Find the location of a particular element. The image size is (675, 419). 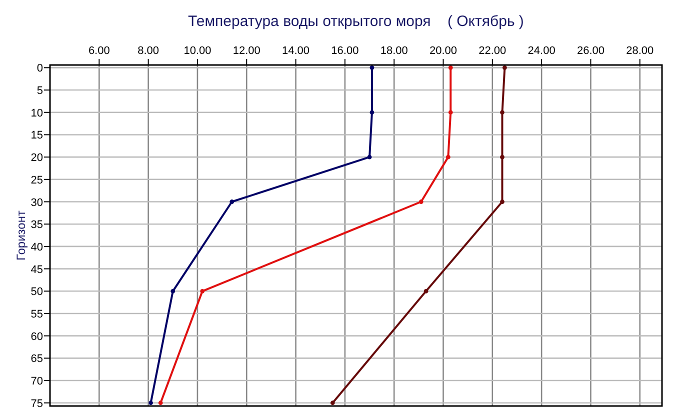

x-tick-label: 10.00 is located at coordinates (198, 51).